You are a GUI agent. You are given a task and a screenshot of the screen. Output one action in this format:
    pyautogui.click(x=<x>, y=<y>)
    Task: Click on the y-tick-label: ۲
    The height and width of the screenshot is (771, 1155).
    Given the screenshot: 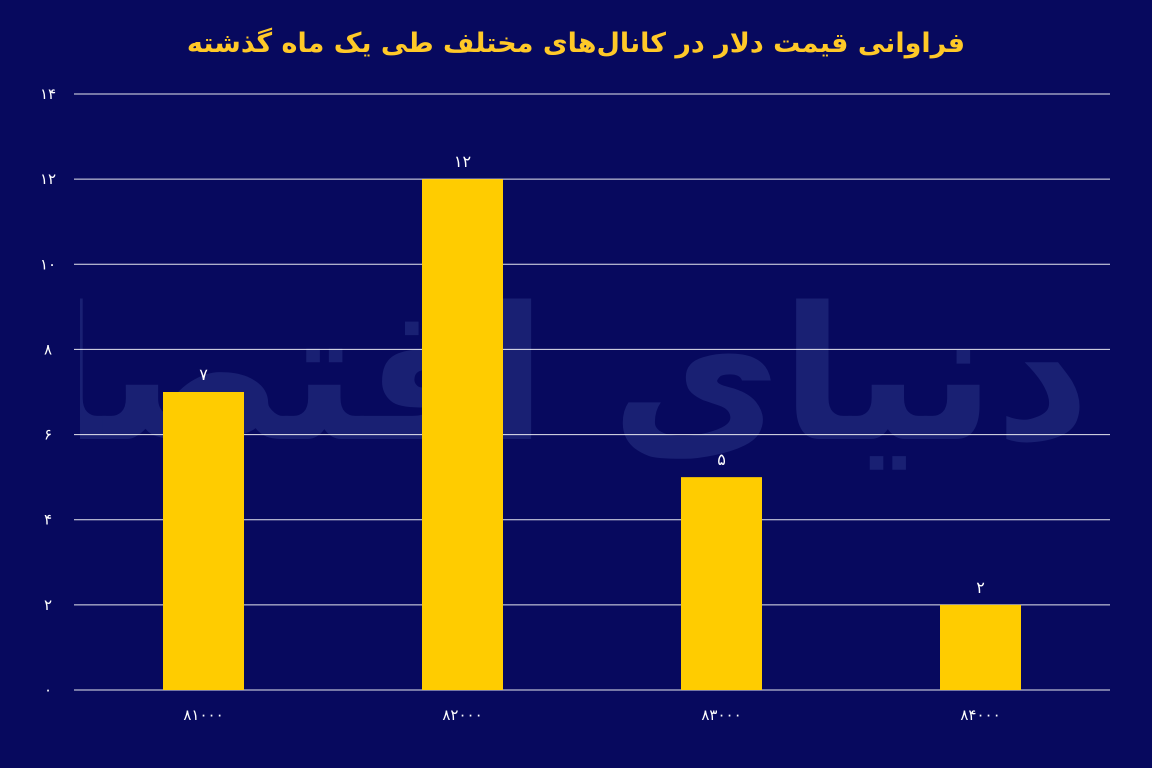 What is the action you would take?
    pyautogui.click(x=48, y=605)
    